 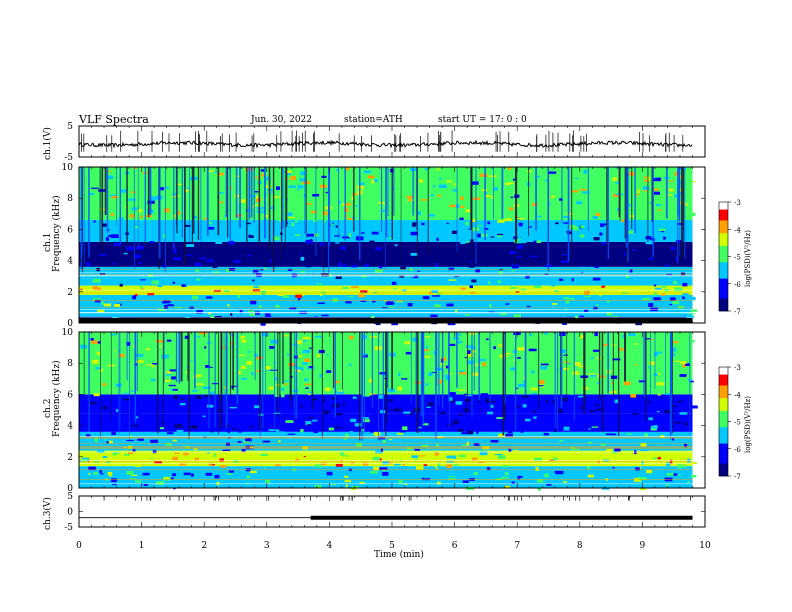 I want to click on x-tick-label: 6, so click(x=455, y=546).